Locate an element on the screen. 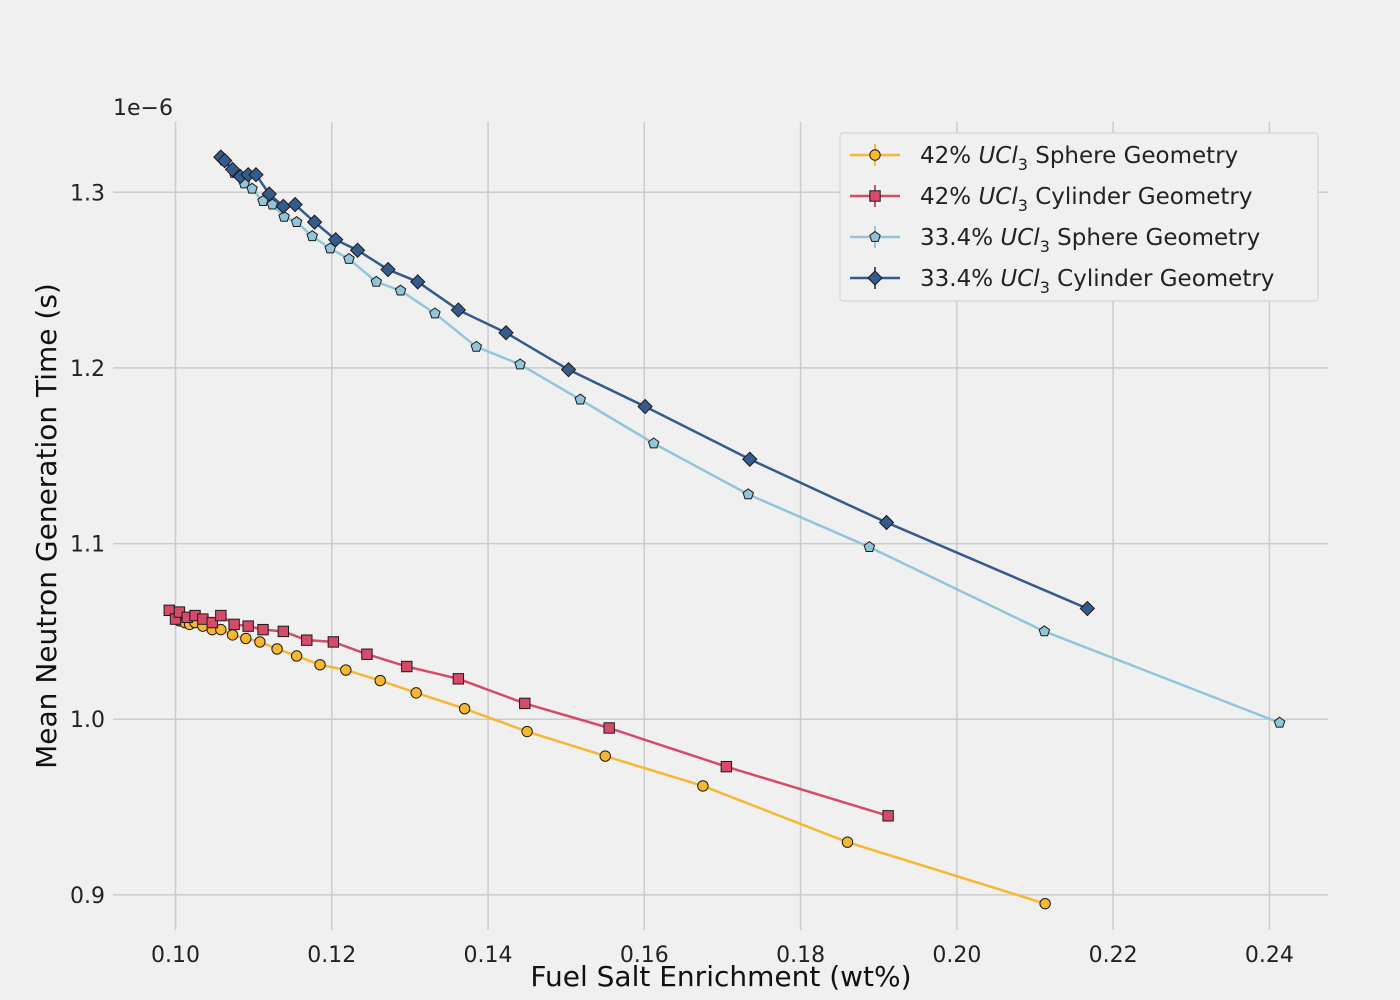 The height and width of the screenshot is (1000, 1400). legend-label: 42% UCl3 Cylinder Geometry is located at coordinates (1086, 199).